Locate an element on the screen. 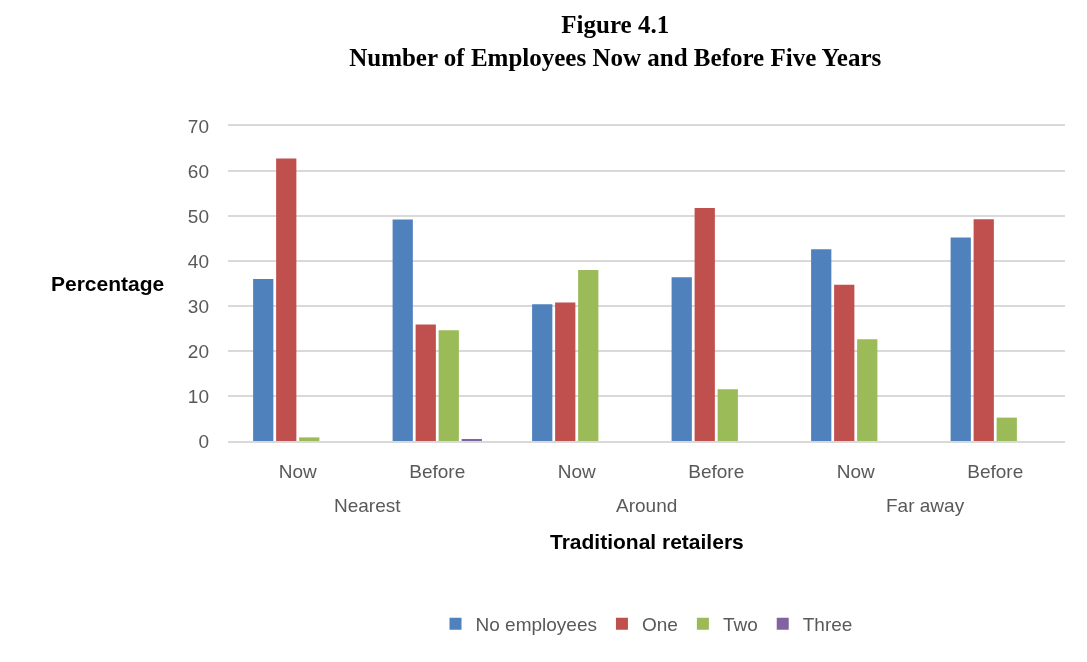  x-axis-title: Traditional retailers is located at coordinates (647, 541).